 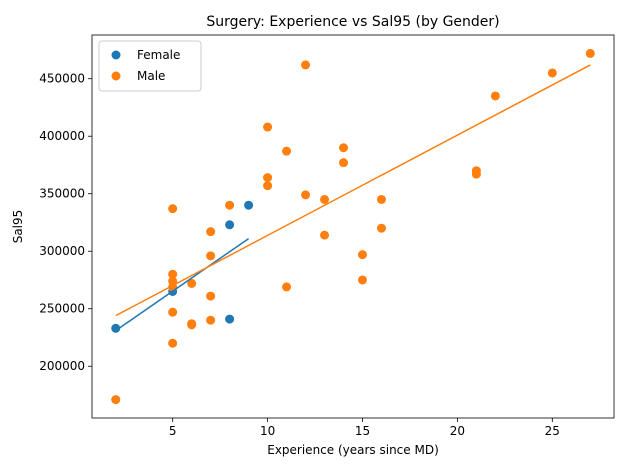 I want to click on legend-marker-male, so click(x=116, y=76).